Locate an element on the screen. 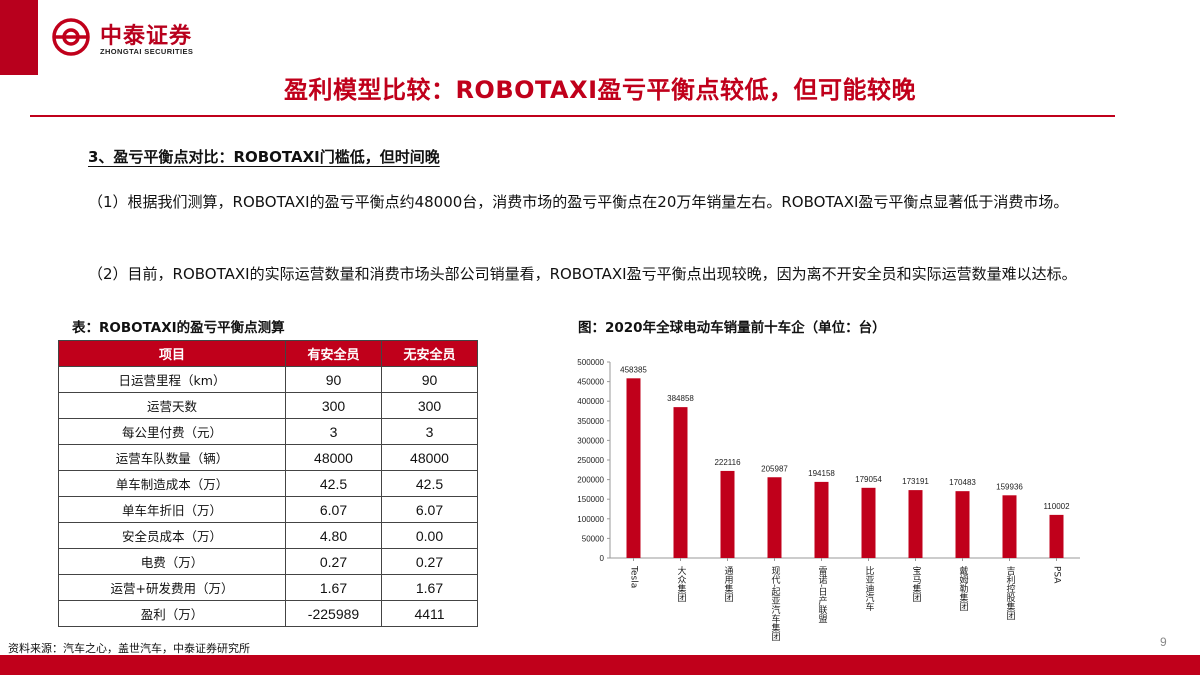 This screenshot has width=1200, height=675. table-cell-without-safety: 1.67 is located at coordinates (429, 587).